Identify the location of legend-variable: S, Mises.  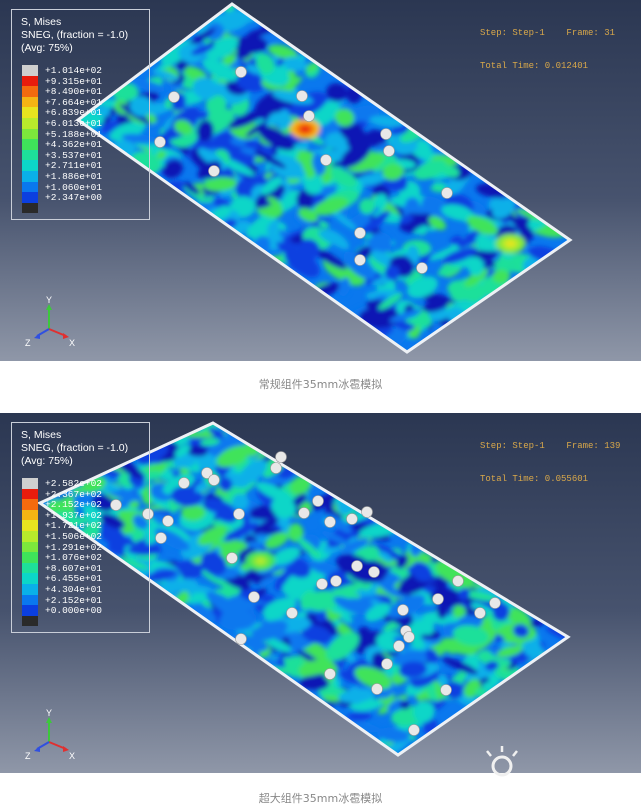
(41, 22).